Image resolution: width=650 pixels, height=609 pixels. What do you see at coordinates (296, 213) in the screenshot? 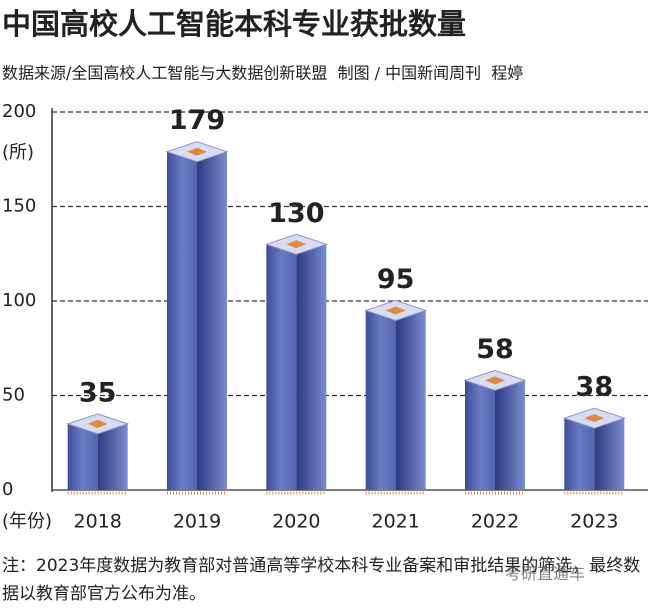
I see `value-label: 130` at bounding box center [296, 213].